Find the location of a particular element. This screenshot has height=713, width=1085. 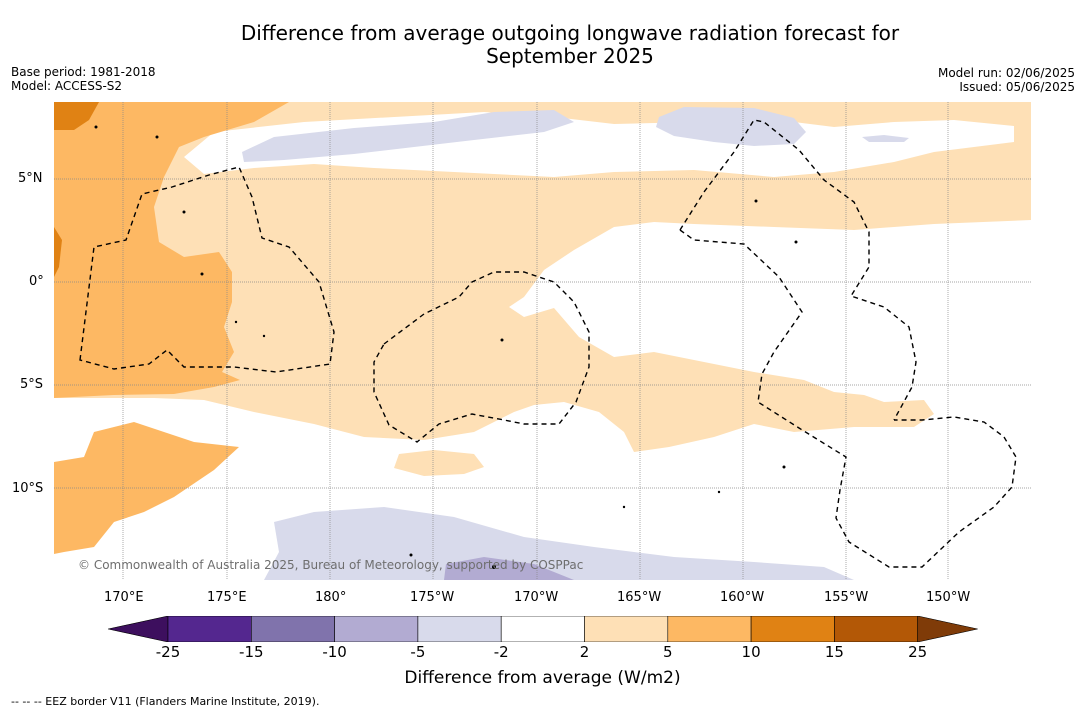

lon-label-170e: 170°E is located at coordinates (124, 597).